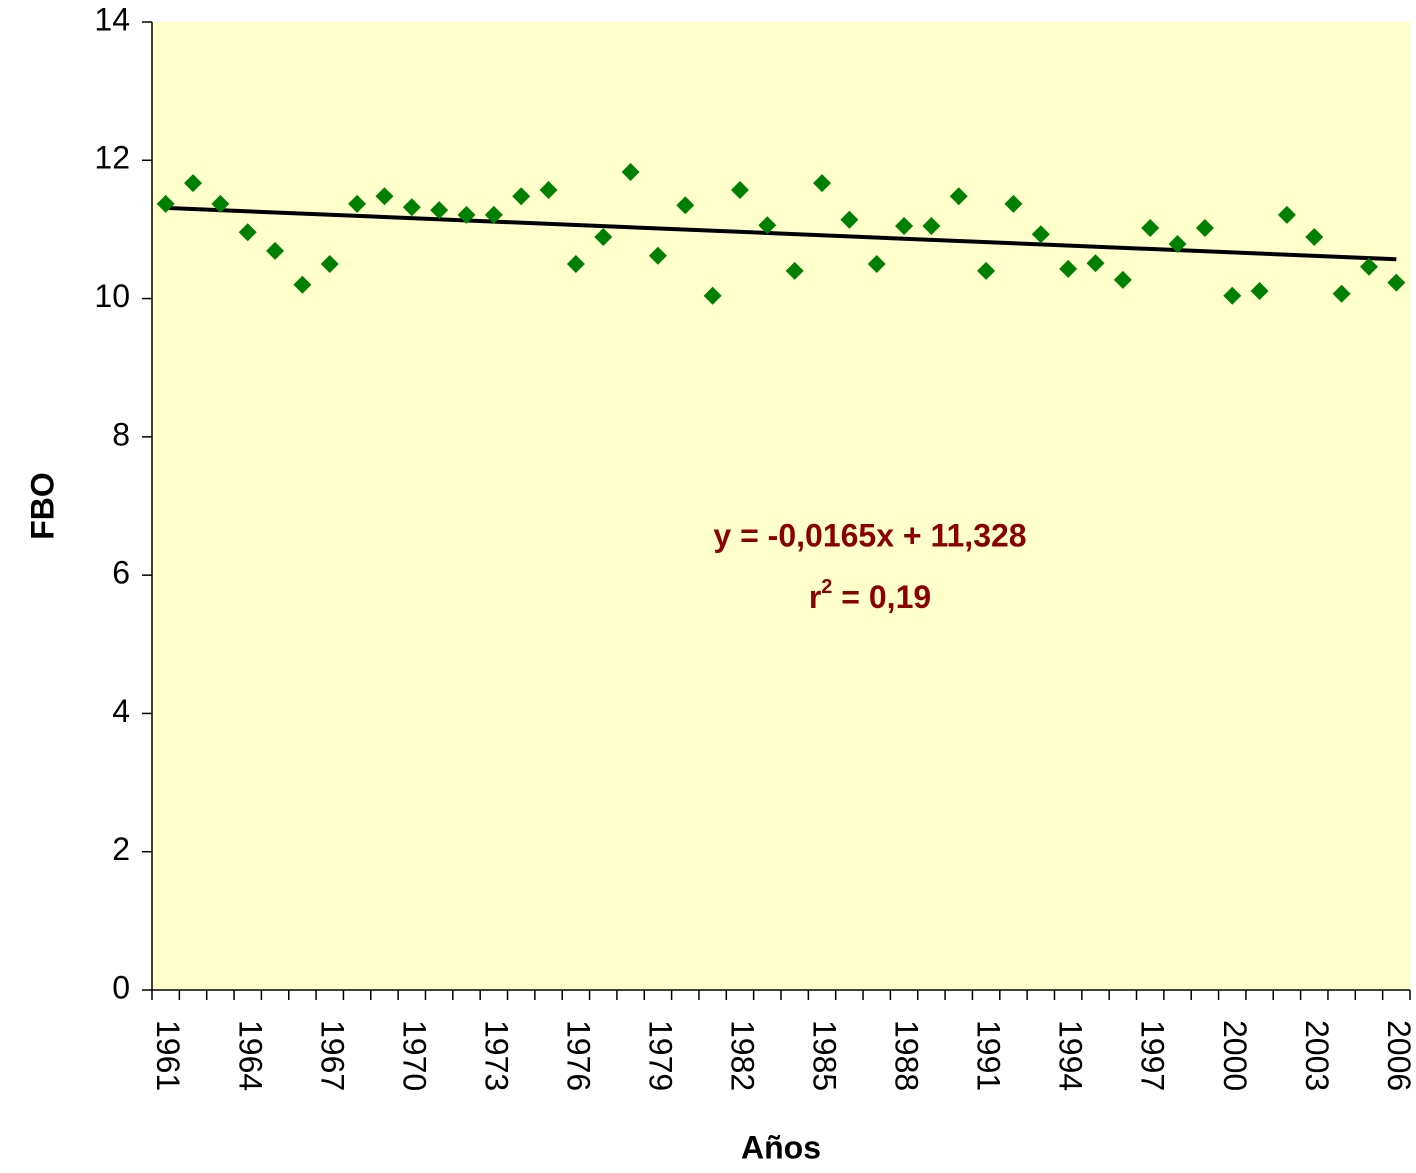 This screenshot has height=1173, width=1416. What do you see at coordinates (121, 987) in the screenshot?
I see `y-tick-label: 0` at bounding box center [121, 987].